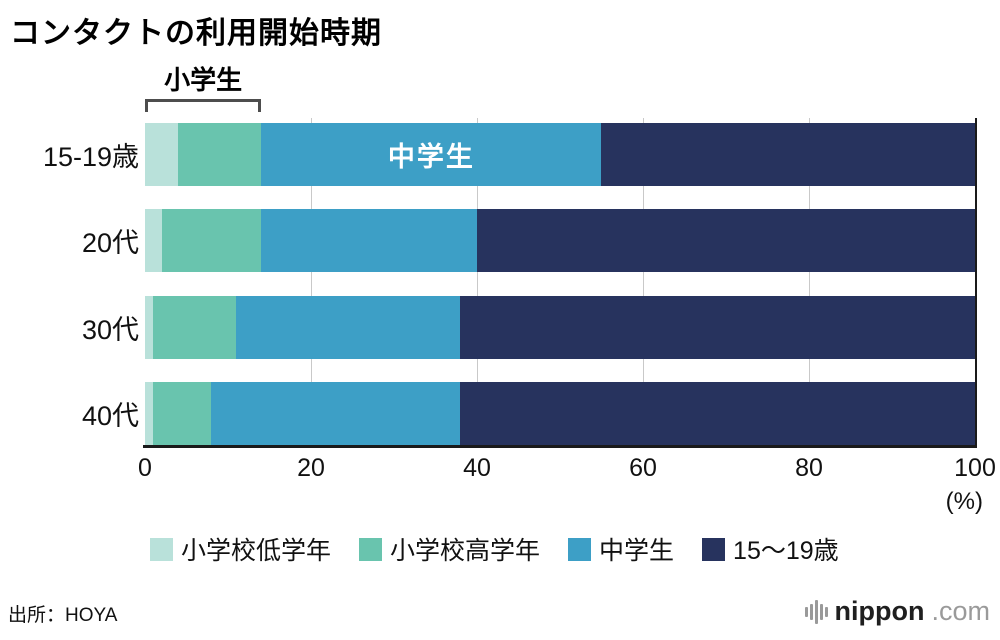 Image resolution: width=1000 pixels, height=640 pixels. I want to click on bar-track: 中学生, so click(560, 154).